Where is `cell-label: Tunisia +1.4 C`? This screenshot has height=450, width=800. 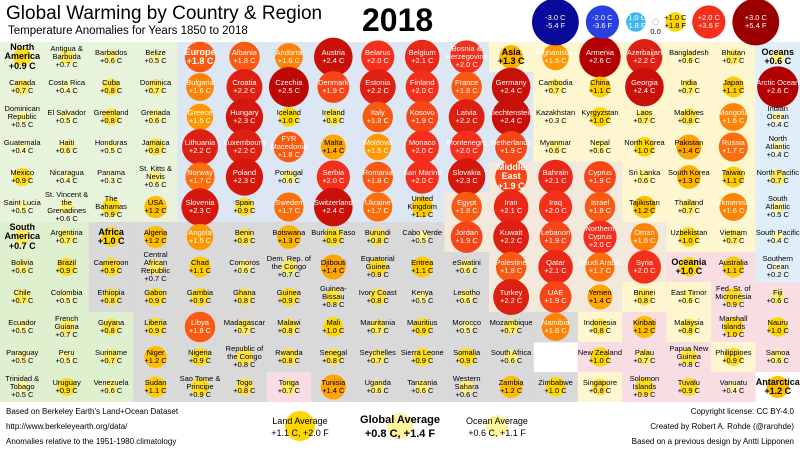 cell-label: Tunisia +1.4 C is located at coordinates (333, 387).